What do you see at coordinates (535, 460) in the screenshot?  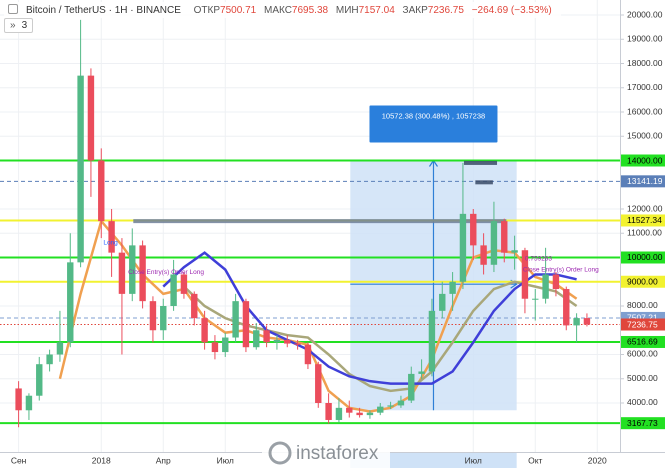 I see `x-tick-label: Окт` at bounding box center [535, 460].